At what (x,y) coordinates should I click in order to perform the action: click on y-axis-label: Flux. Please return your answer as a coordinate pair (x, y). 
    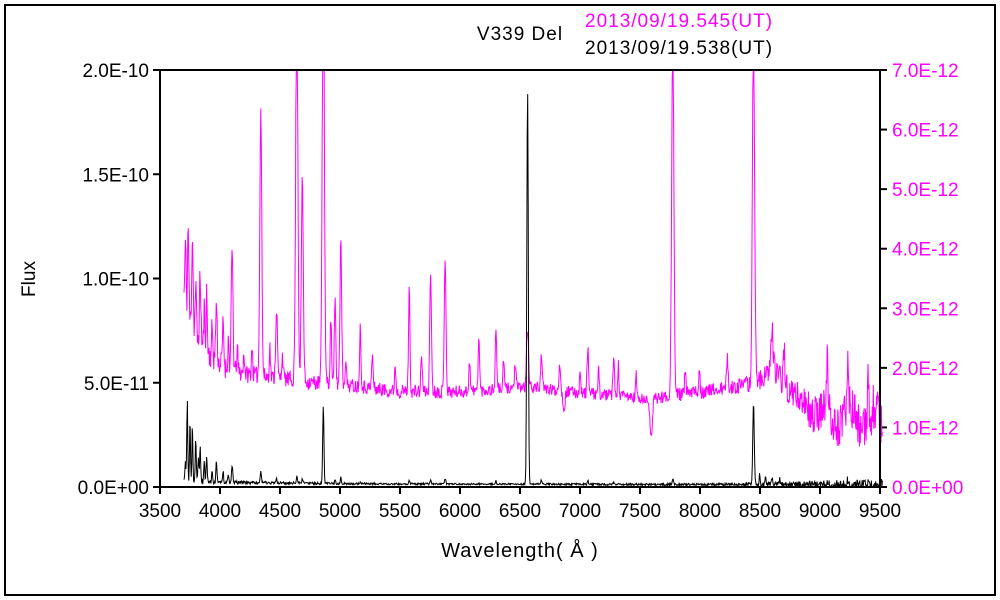
    Looking at the image, I should click on (29, 279).